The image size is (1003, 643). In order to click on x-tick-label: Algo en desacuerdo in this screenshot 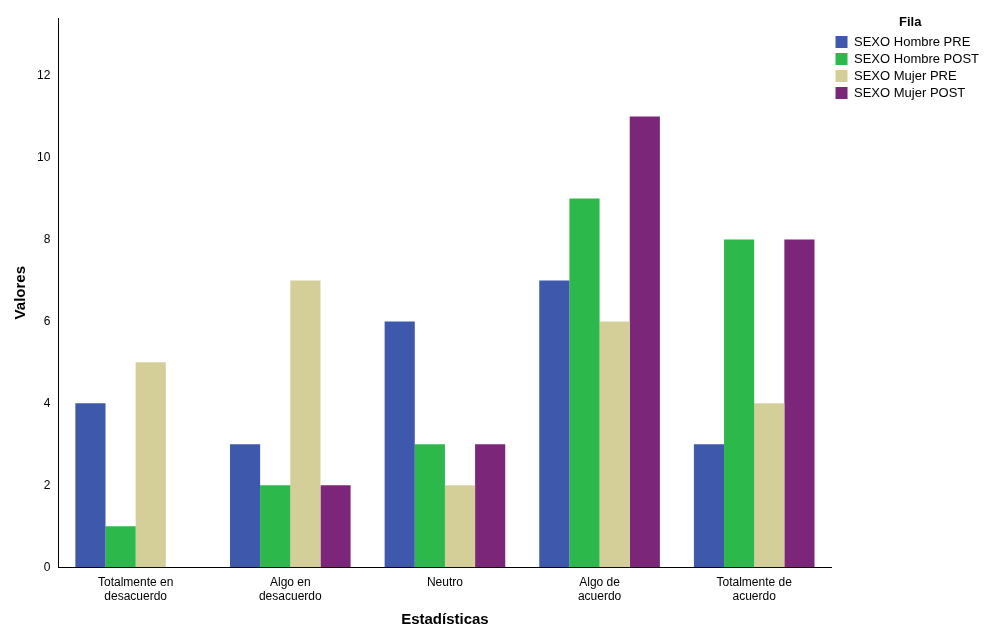, I will do `click(290, 589)`.